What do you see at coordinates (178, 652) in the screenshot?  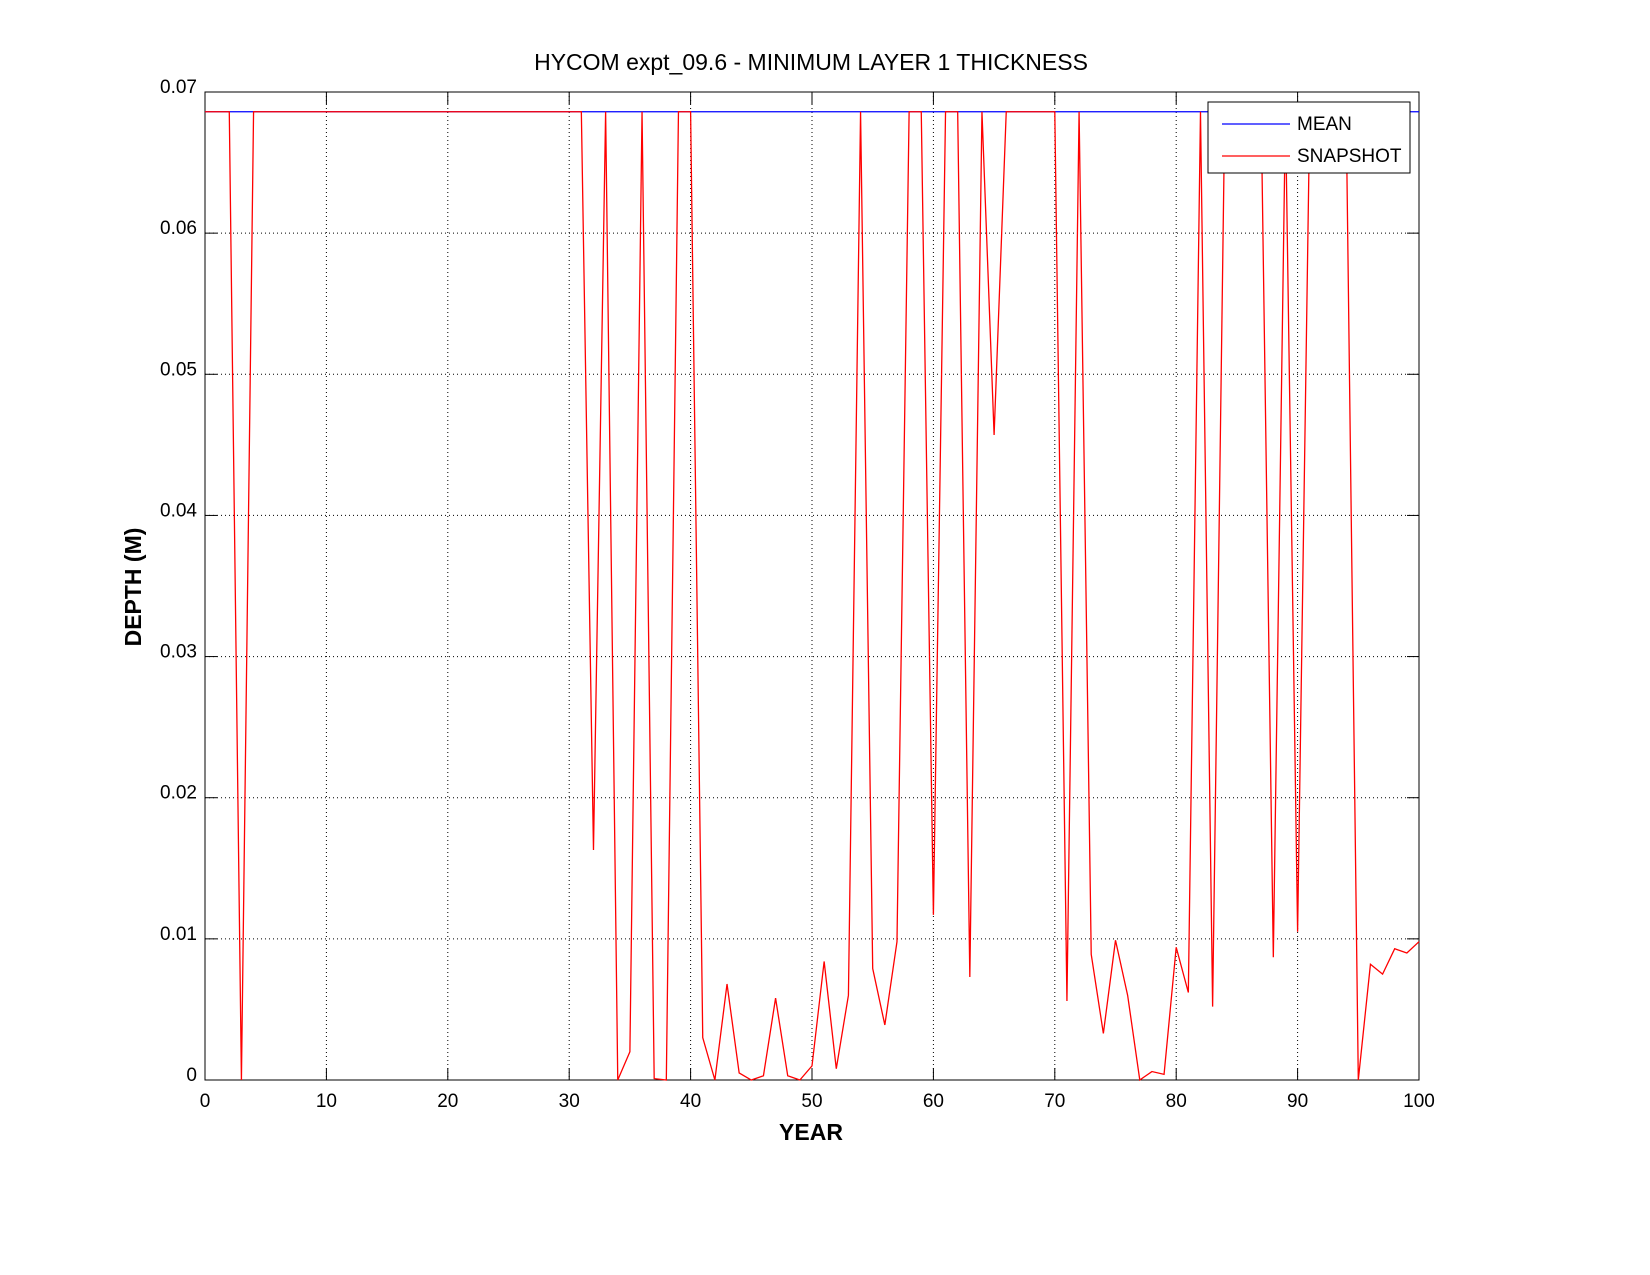 I see `y-tick-label: 0.03` at bounding box center [178, 652].